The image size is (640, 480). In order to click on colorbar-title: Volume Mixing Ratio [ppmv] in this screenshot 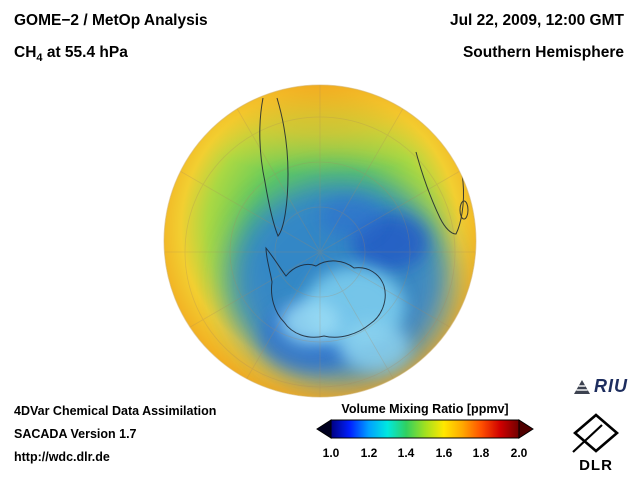, I will do `click(425, 409)`.